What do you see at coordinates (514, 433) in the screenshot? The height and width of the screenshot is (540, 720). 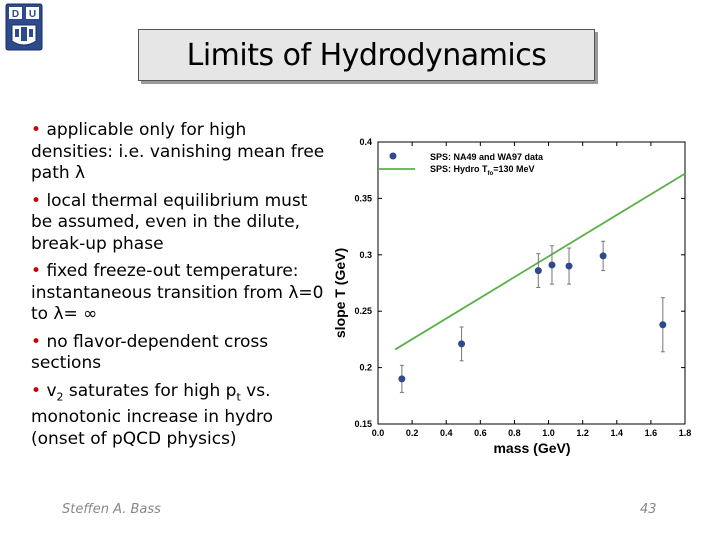 I see `x-tick-label: 0.8` at bounding box center [514, 433].